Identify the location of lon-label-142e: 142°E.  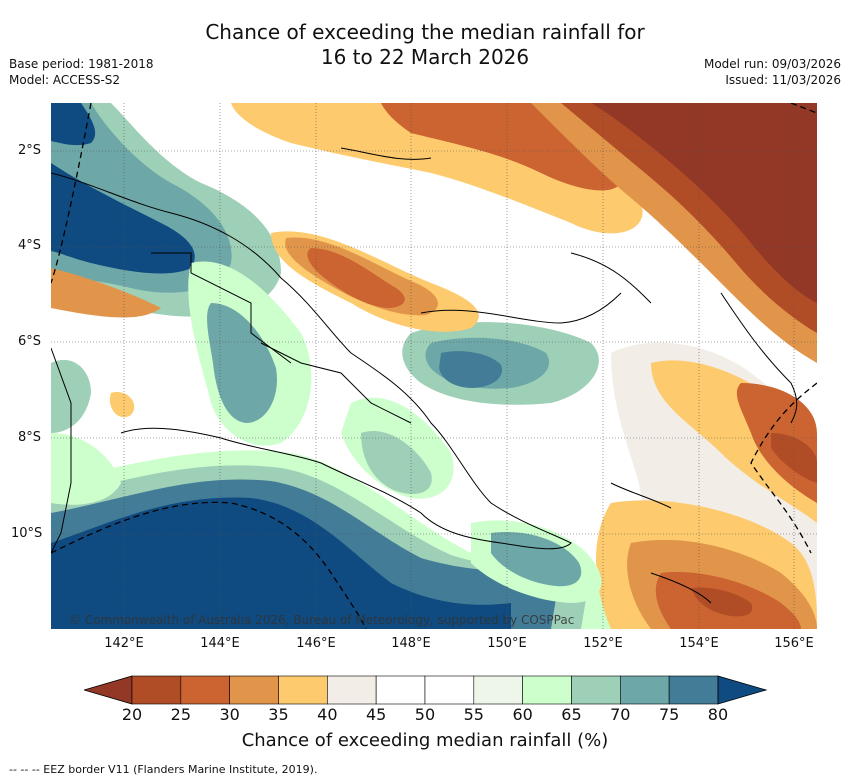
(124, 643).